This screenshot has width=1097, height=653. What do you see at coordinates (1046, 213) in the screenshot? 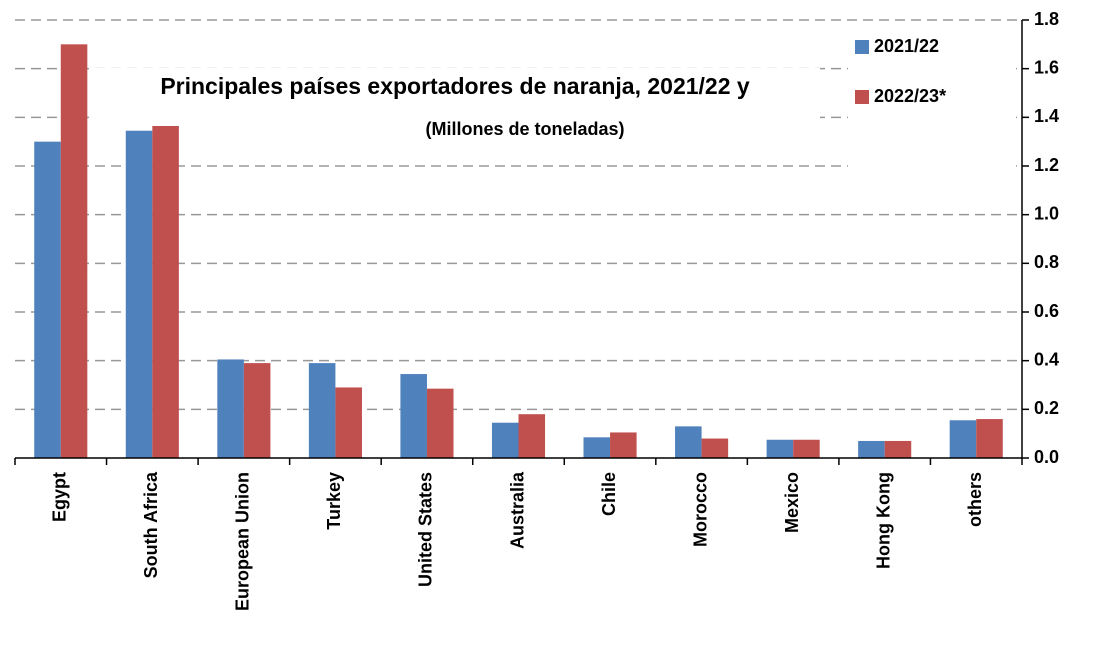
I see `y-tick-label: 1.0` at bounding box center [1046, 213].